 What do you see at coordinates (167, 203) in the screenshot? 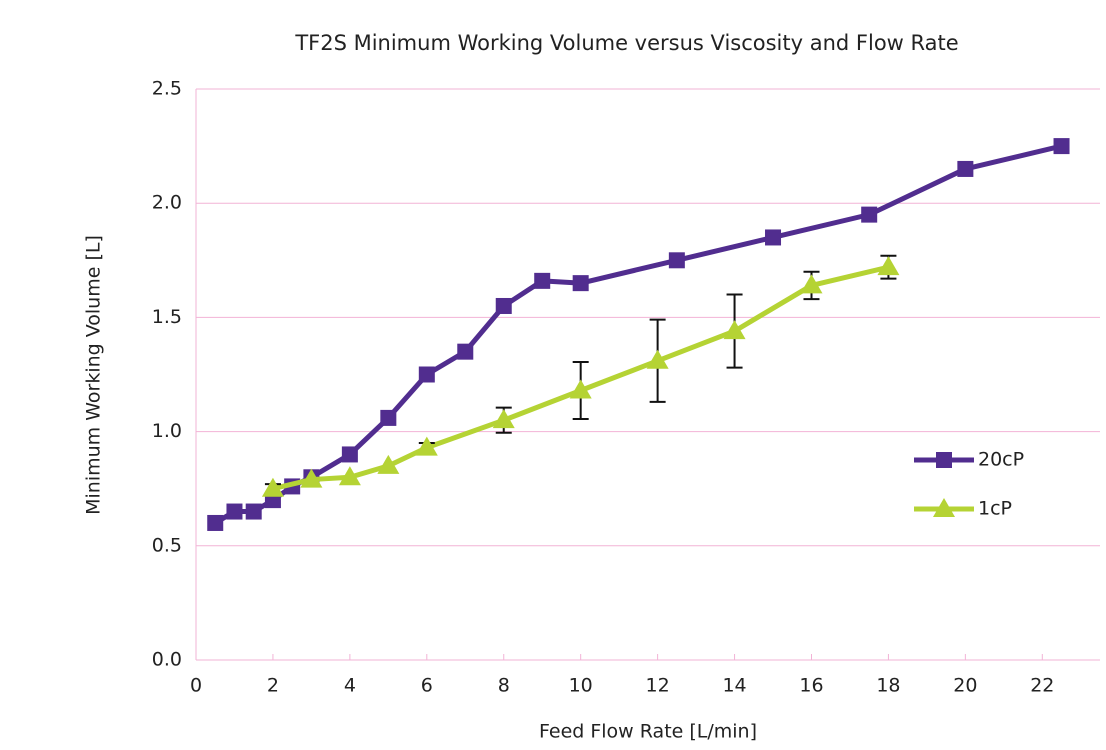
I see `y-tick-label: 2.0` at bounding box center [167, 203].